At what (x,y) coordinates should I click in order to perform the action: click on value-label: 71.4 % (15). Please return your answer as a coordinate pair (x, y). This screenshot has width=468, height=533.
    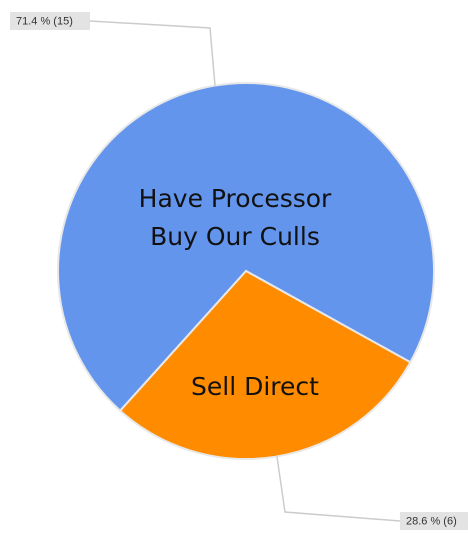
    Looking at the image, I should click on (44, 21).